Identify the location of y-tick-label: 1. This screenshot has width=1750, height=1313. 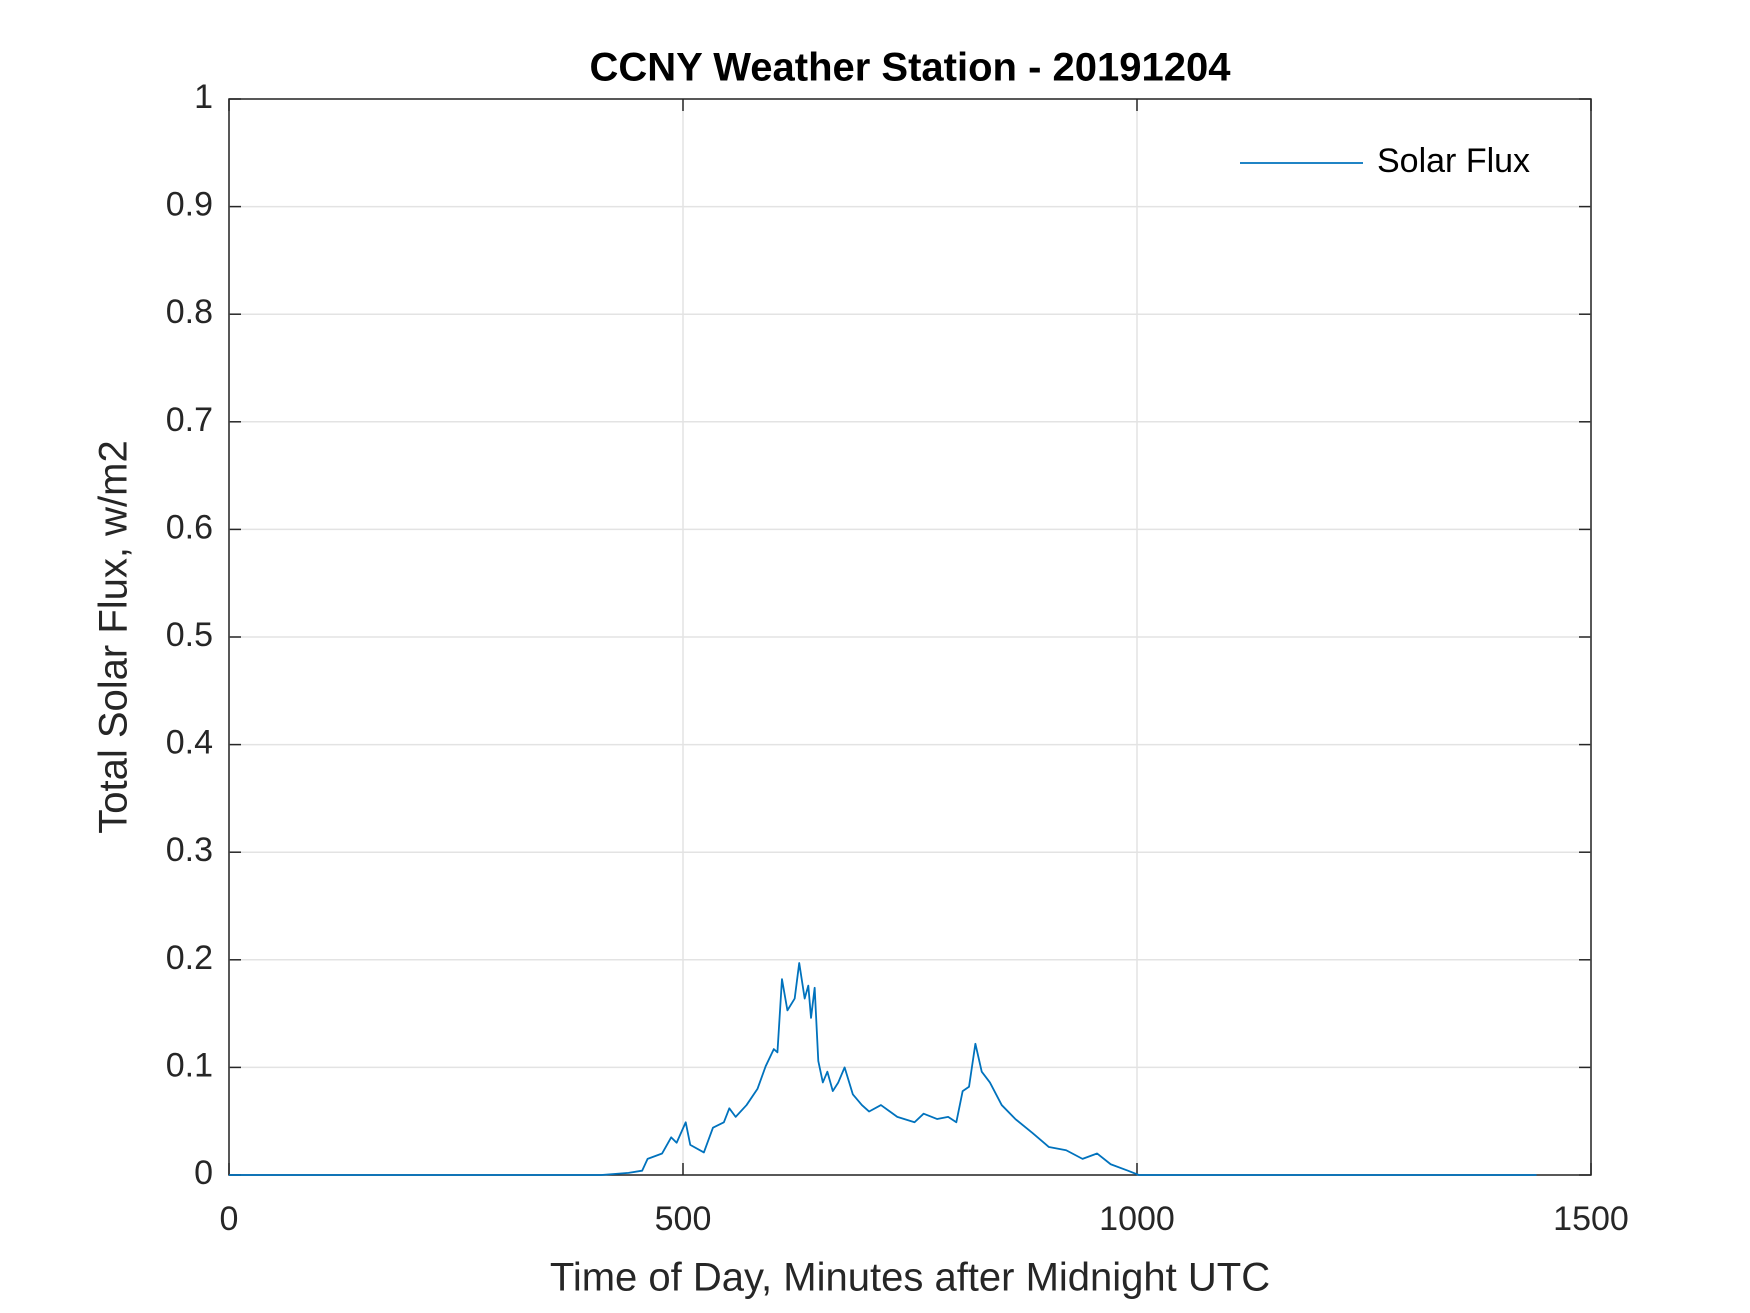
(203, 97).